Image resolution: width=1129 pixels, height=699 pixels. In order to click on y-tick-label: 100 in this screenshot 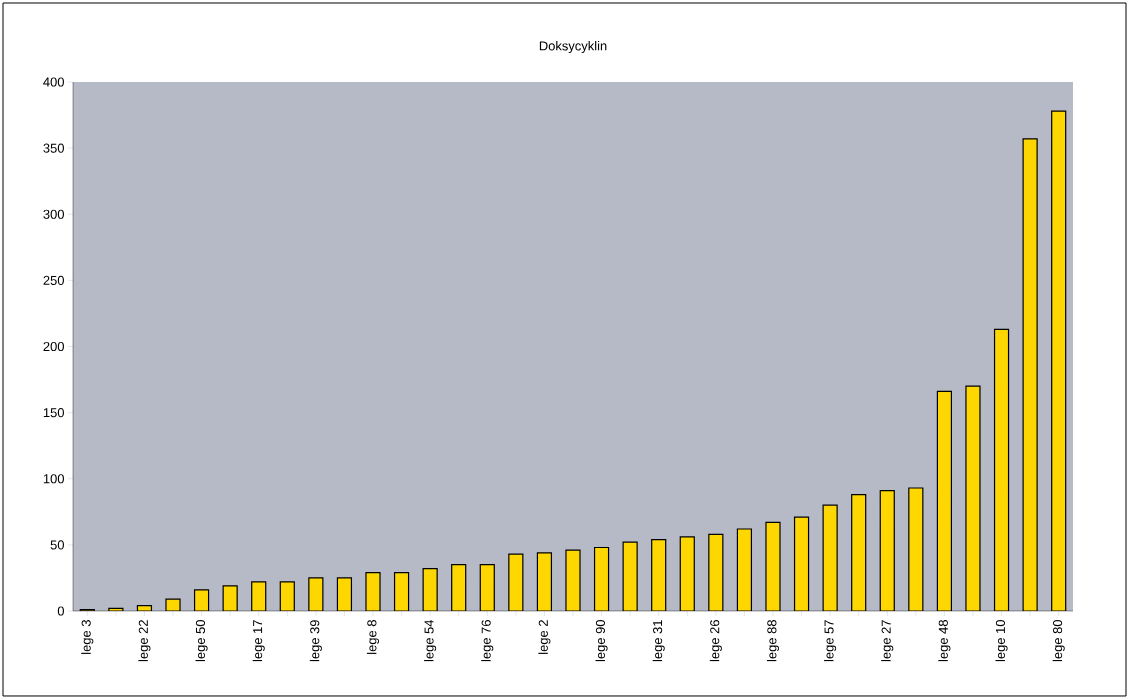, I will do `click(53, 479)`.